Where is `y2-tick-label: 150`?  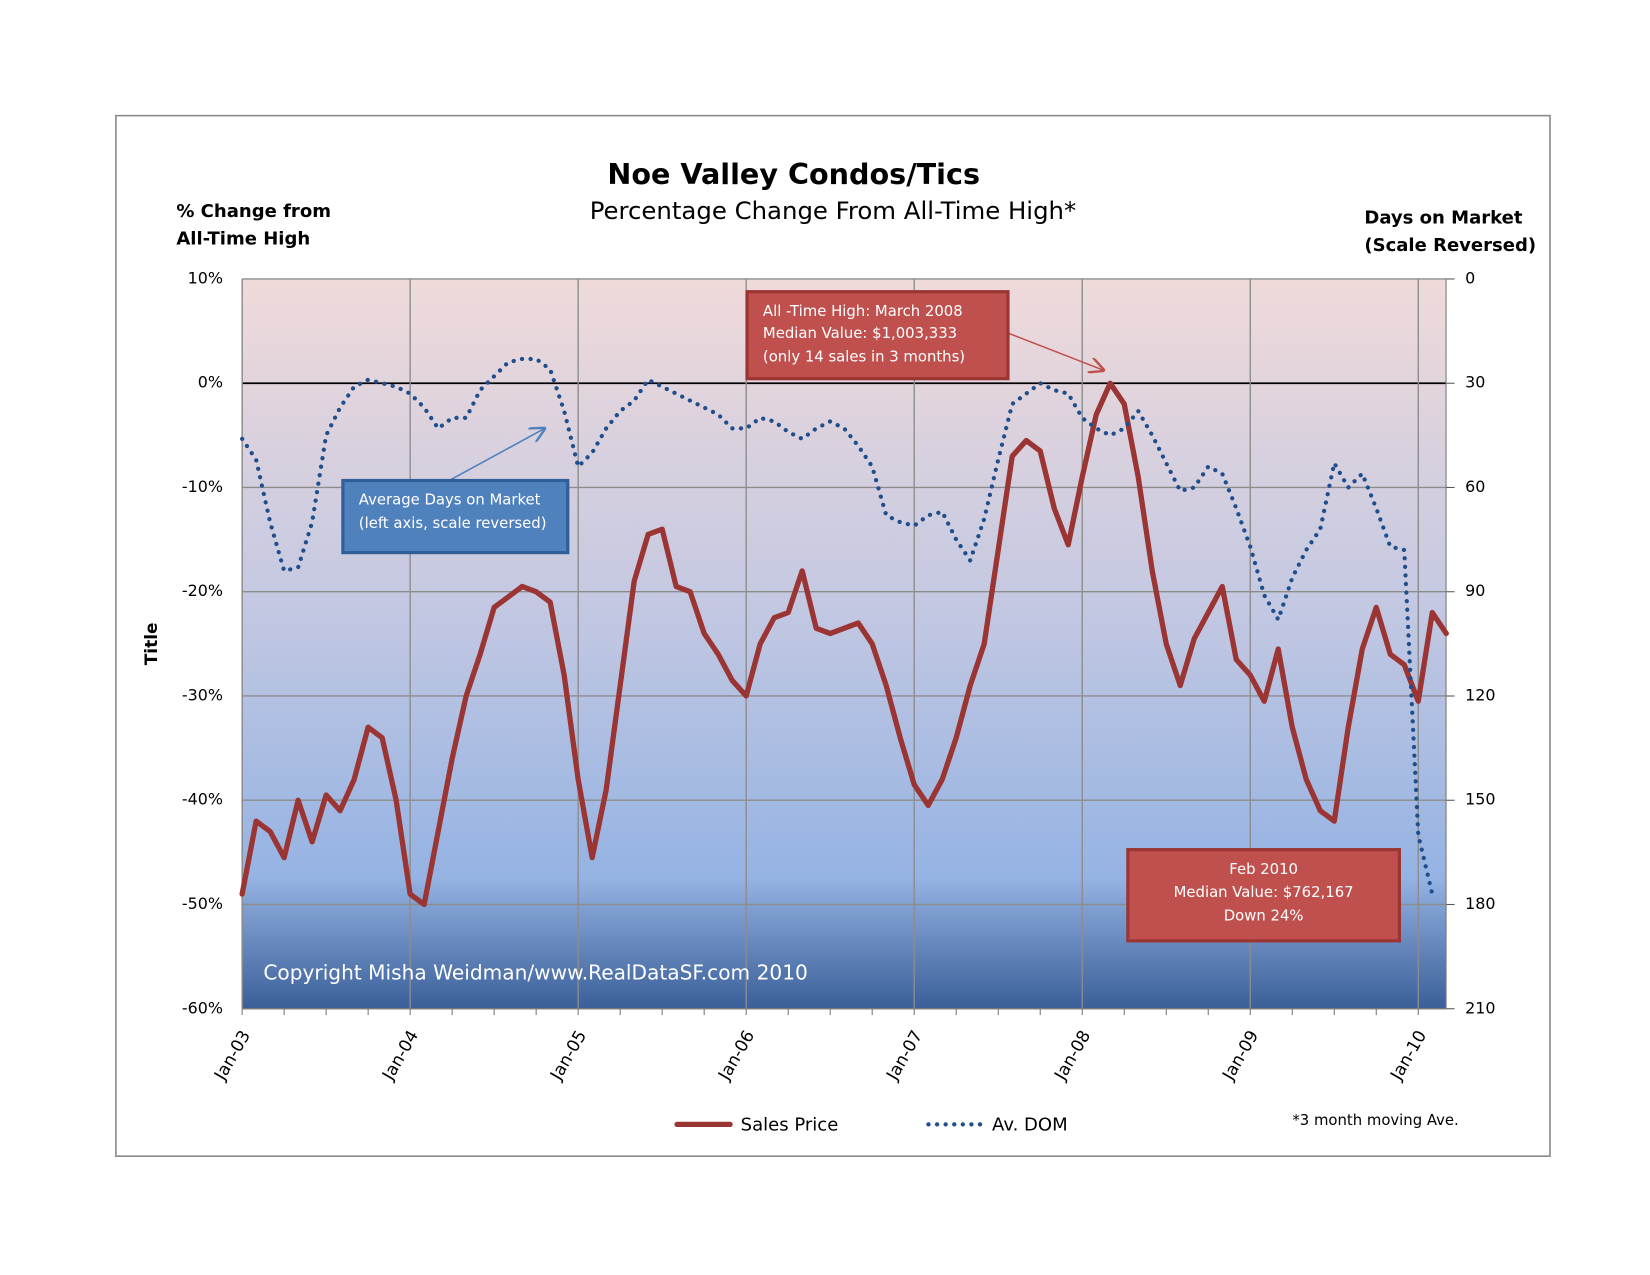 y2-tick-label: 150 is located at coordinates (1480, 799).